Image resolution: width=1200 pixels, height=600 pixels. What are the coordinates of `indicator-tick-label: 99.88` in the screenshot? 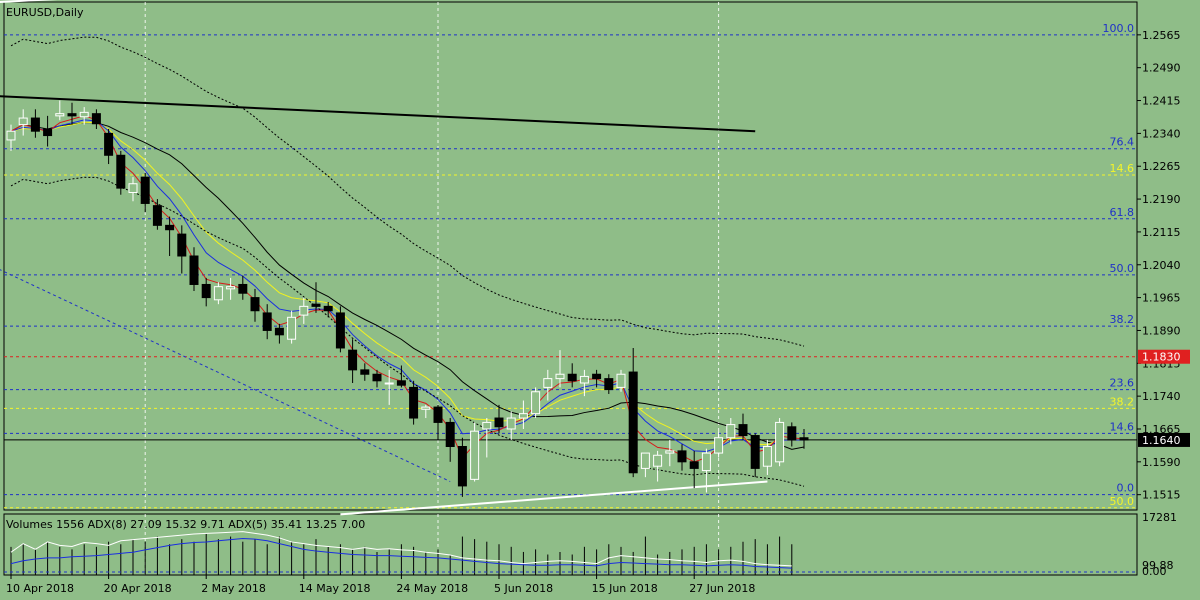 It's located at (1158, 565).